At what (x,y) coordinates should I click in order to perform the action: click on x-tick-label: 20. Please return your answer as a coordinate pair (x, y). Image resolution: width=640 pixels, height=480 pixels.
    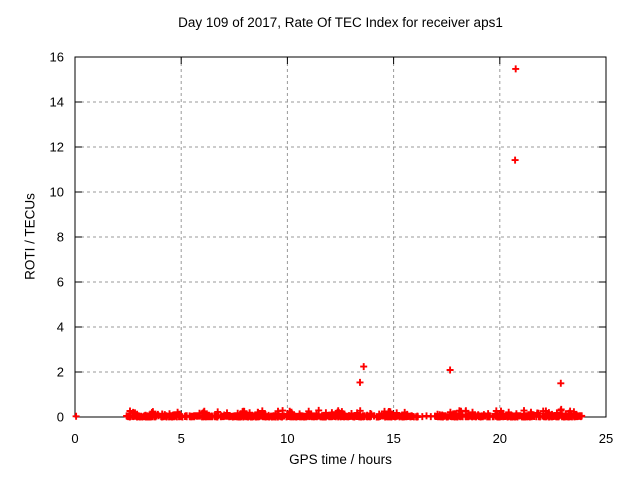
    Looking at the image, I should click on (500, 438).